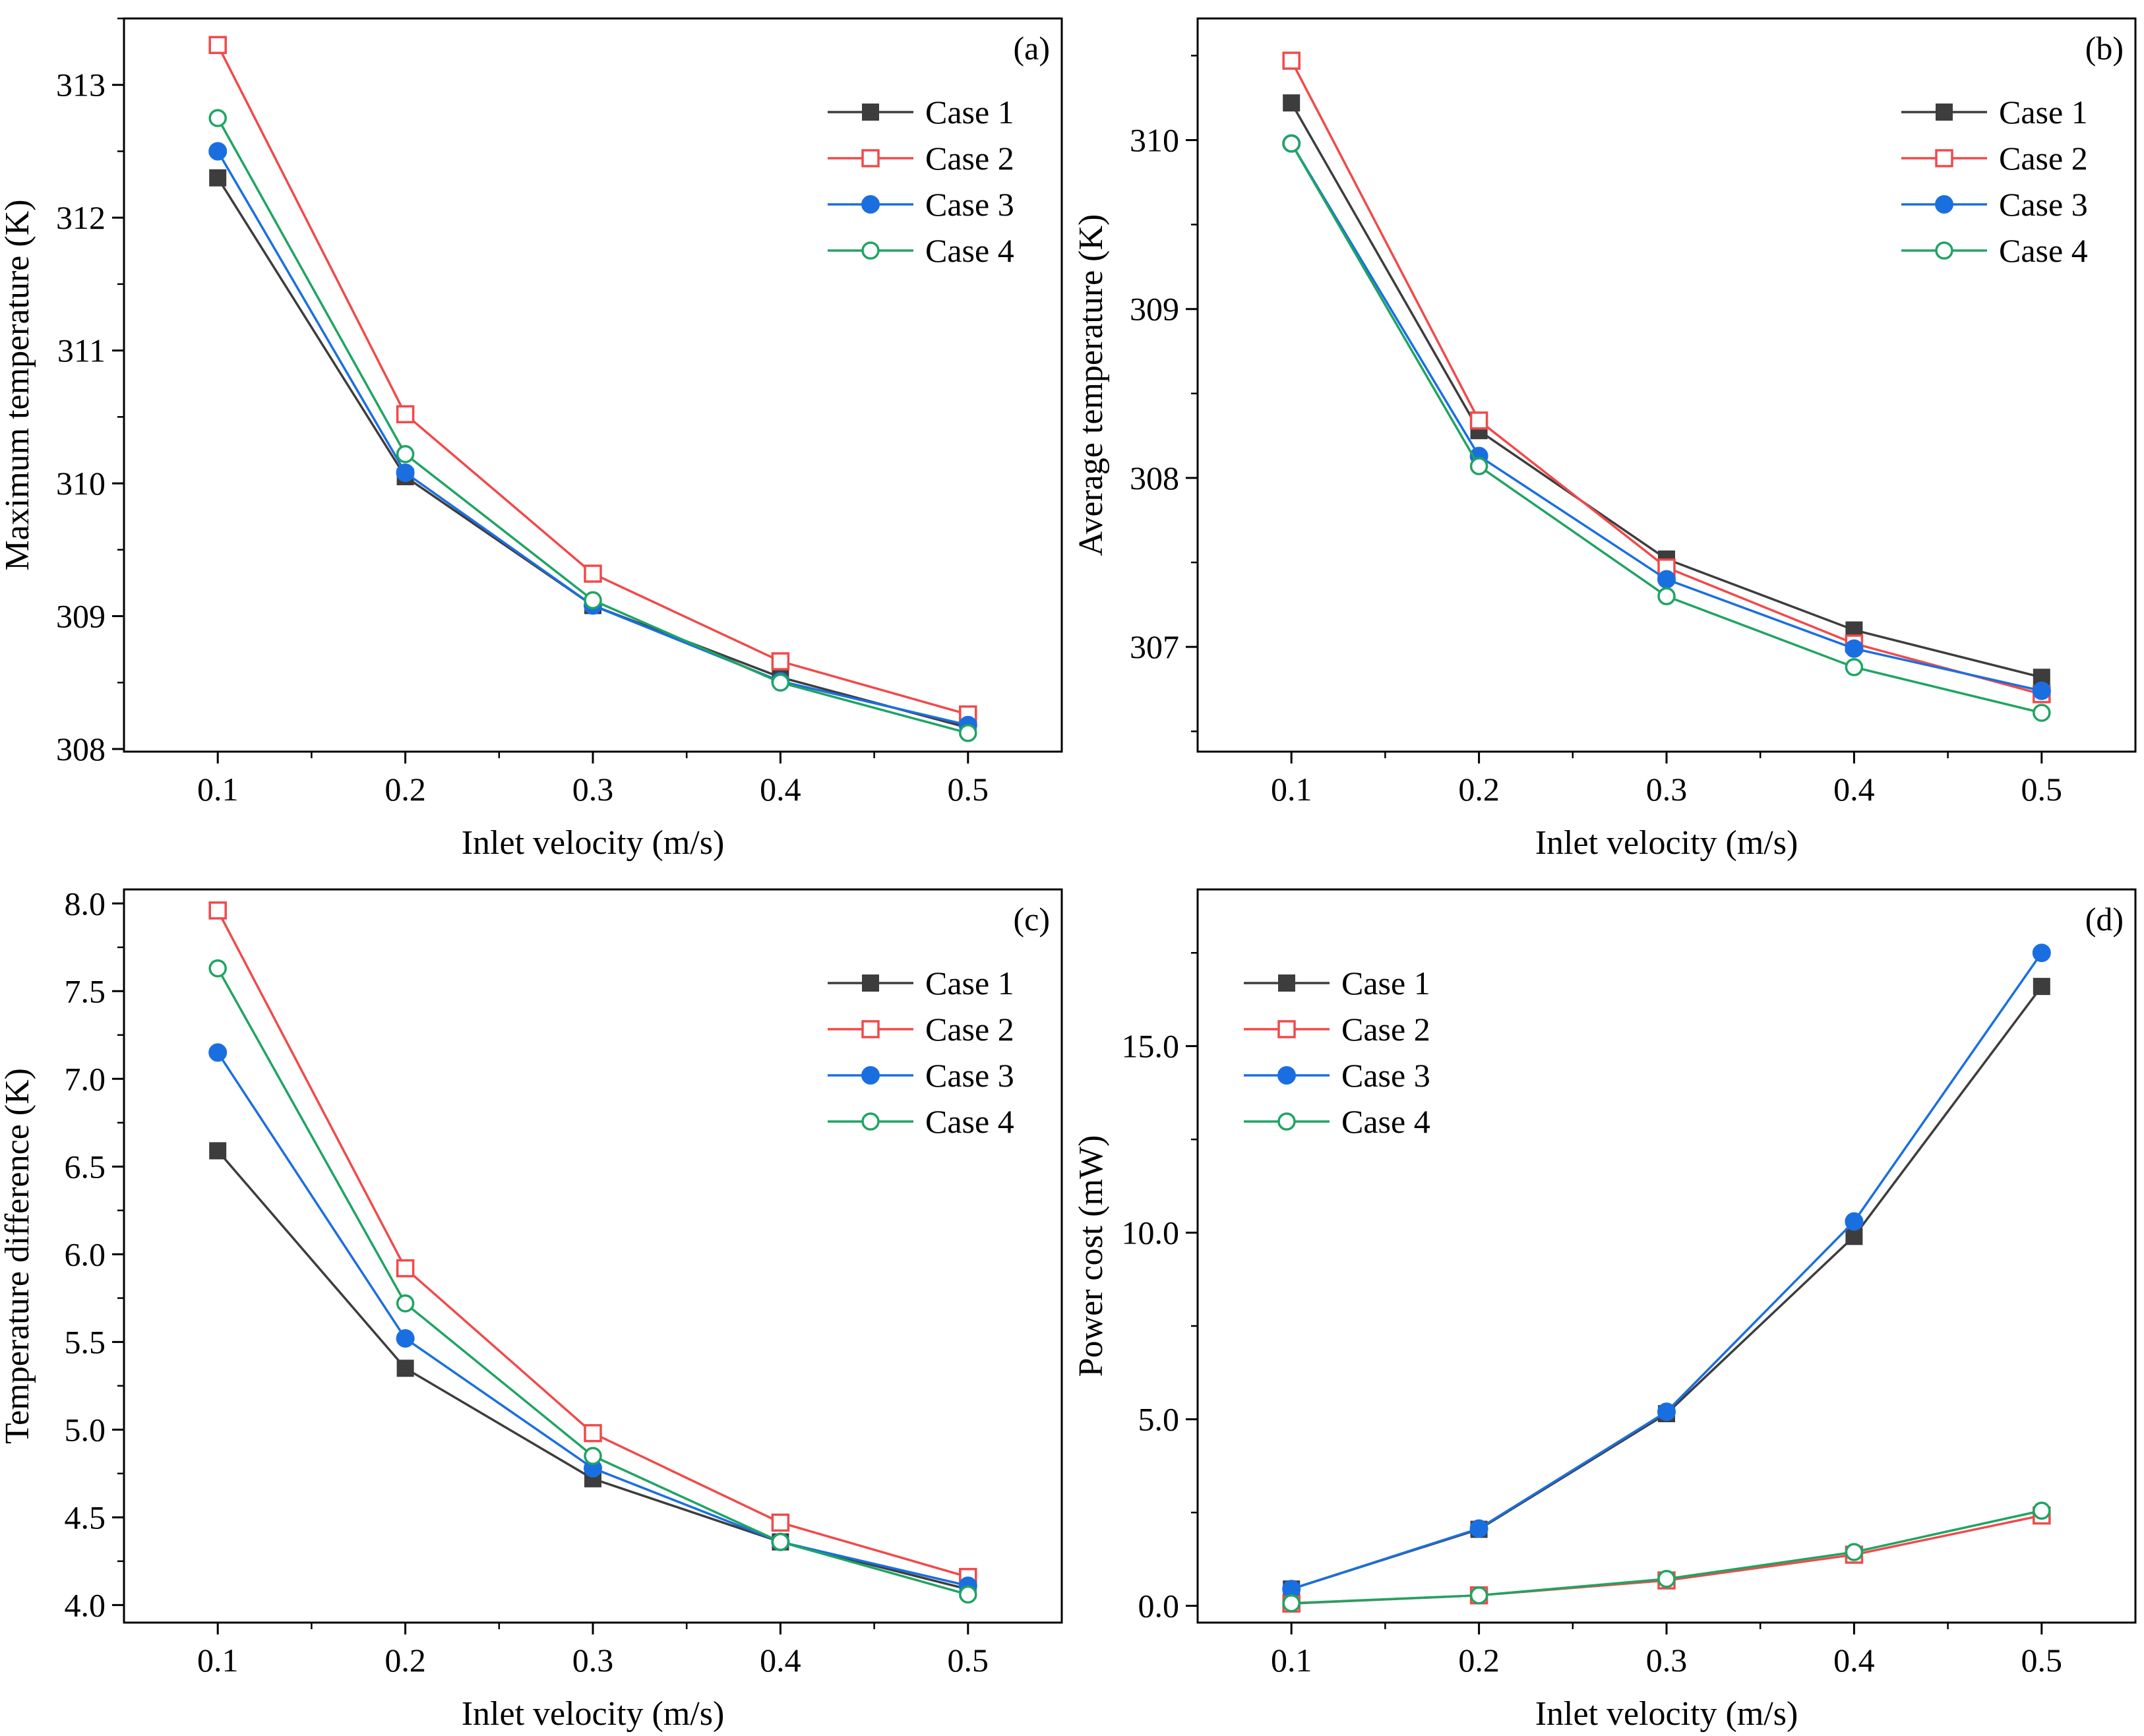  What do you see at coordinates (18, 1256) in the screenshot?
I see `y-axis-label: Temperature difference (K)` at bounding box center [18, 1256].